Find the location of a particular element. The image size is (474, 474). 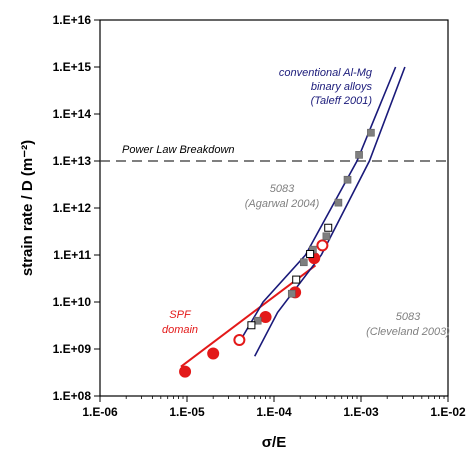

x-tick-label: 1.E-04 is located at coordinates (274, 412).